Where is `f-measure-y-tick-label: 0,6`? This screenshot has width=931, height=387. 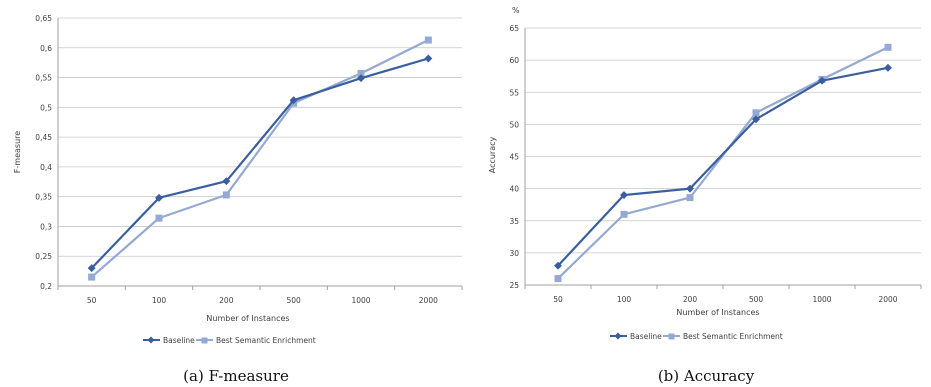 f-measure-y-tick-label: 0,6 is located at coordinates (46, 48).